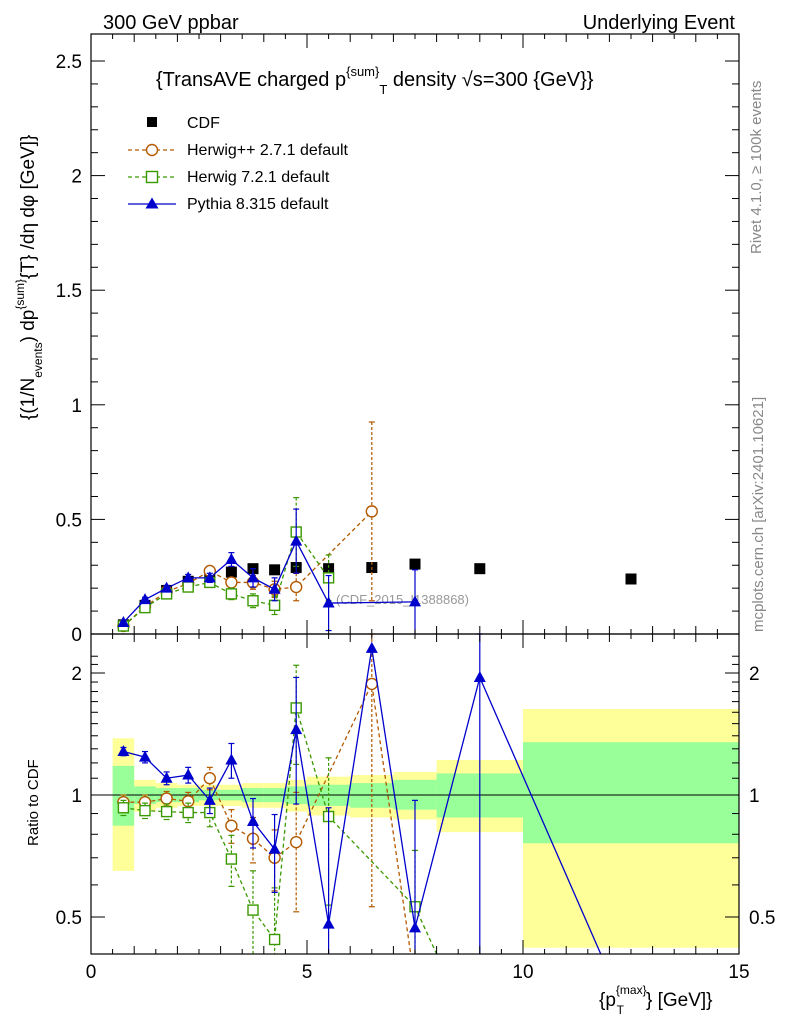  Describe the element at coordinates (28, 326) in the screenshot. I see `main-ylabel-c: ) dp` at that location.